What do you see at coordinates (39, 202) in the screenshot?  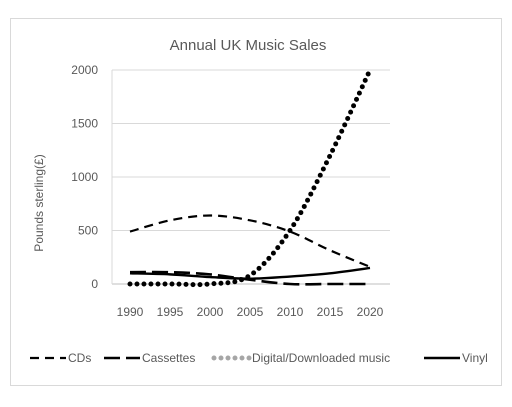 I see `y-axis-title: Pounds sterling(£)` at bounding box center [39, 202].